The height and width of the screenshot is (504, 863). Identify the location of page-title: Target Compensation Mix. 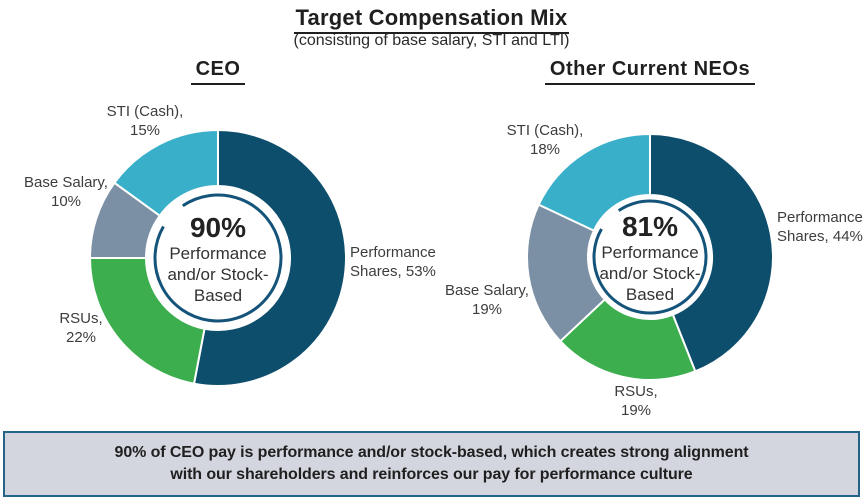
(431, 19).